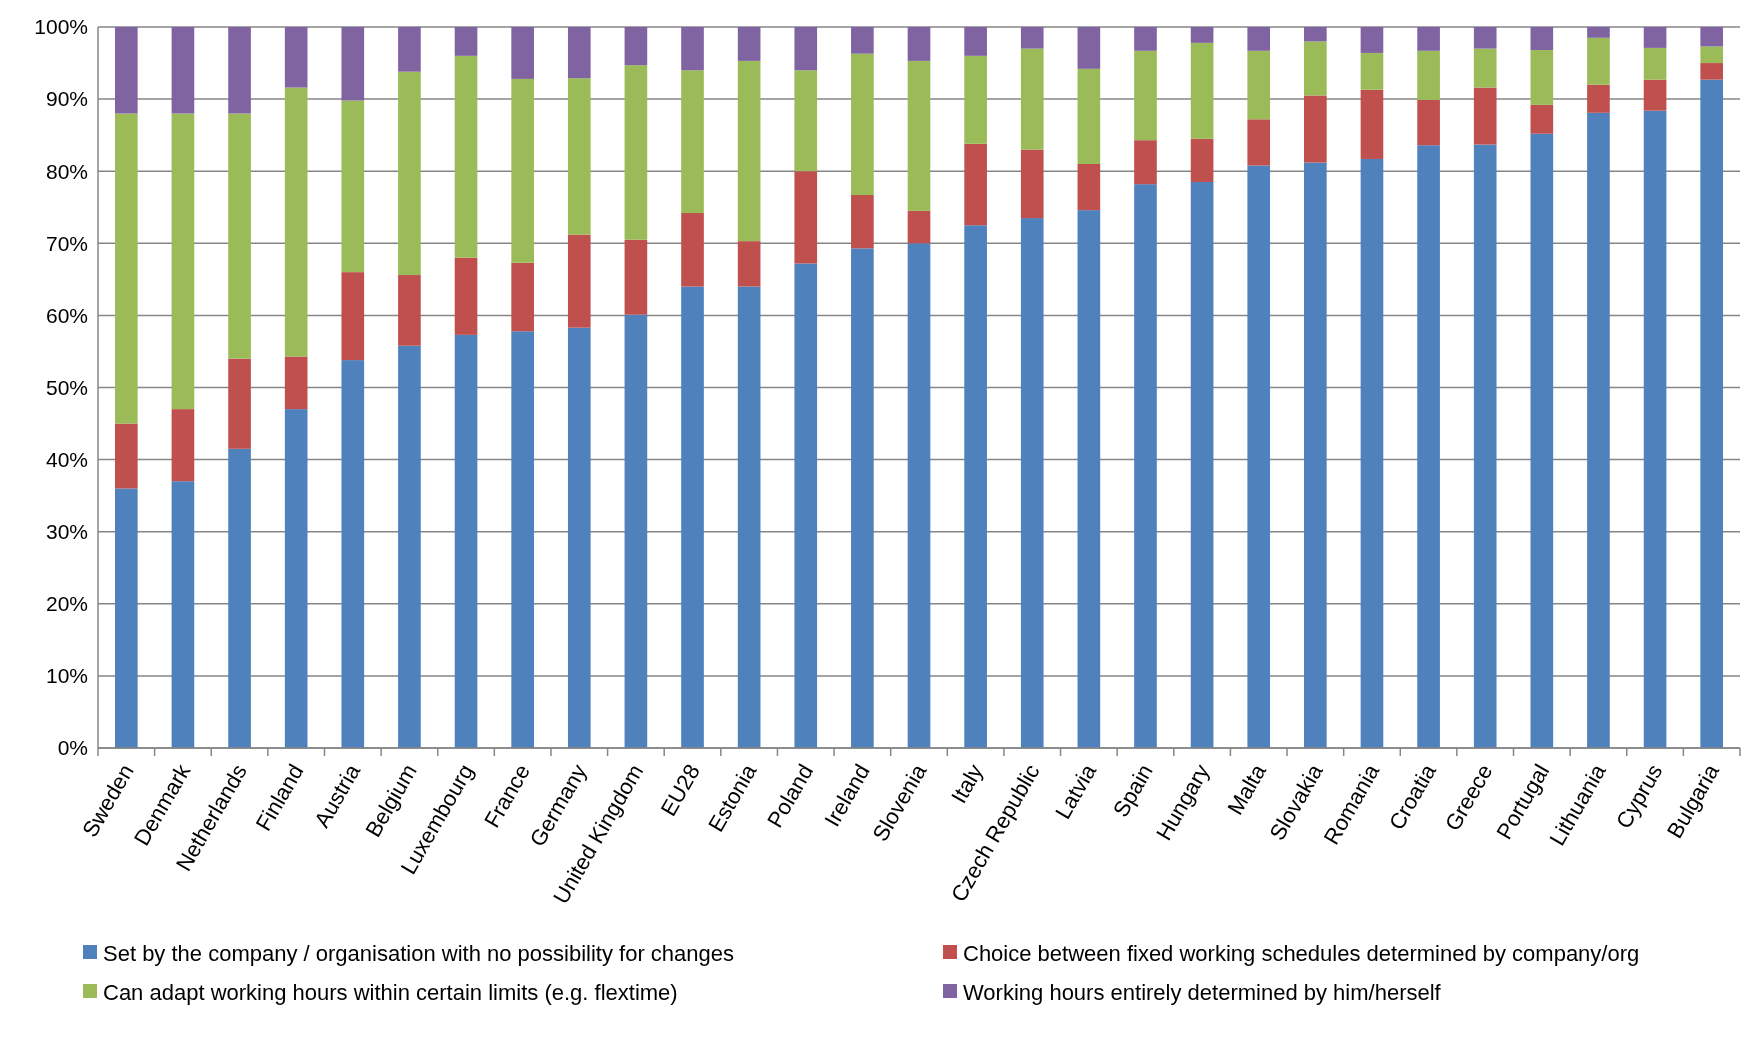 The width and height of the screenshot is (1756, 1056). I want to click on y-tick-label: 40%, so click(66, 459).